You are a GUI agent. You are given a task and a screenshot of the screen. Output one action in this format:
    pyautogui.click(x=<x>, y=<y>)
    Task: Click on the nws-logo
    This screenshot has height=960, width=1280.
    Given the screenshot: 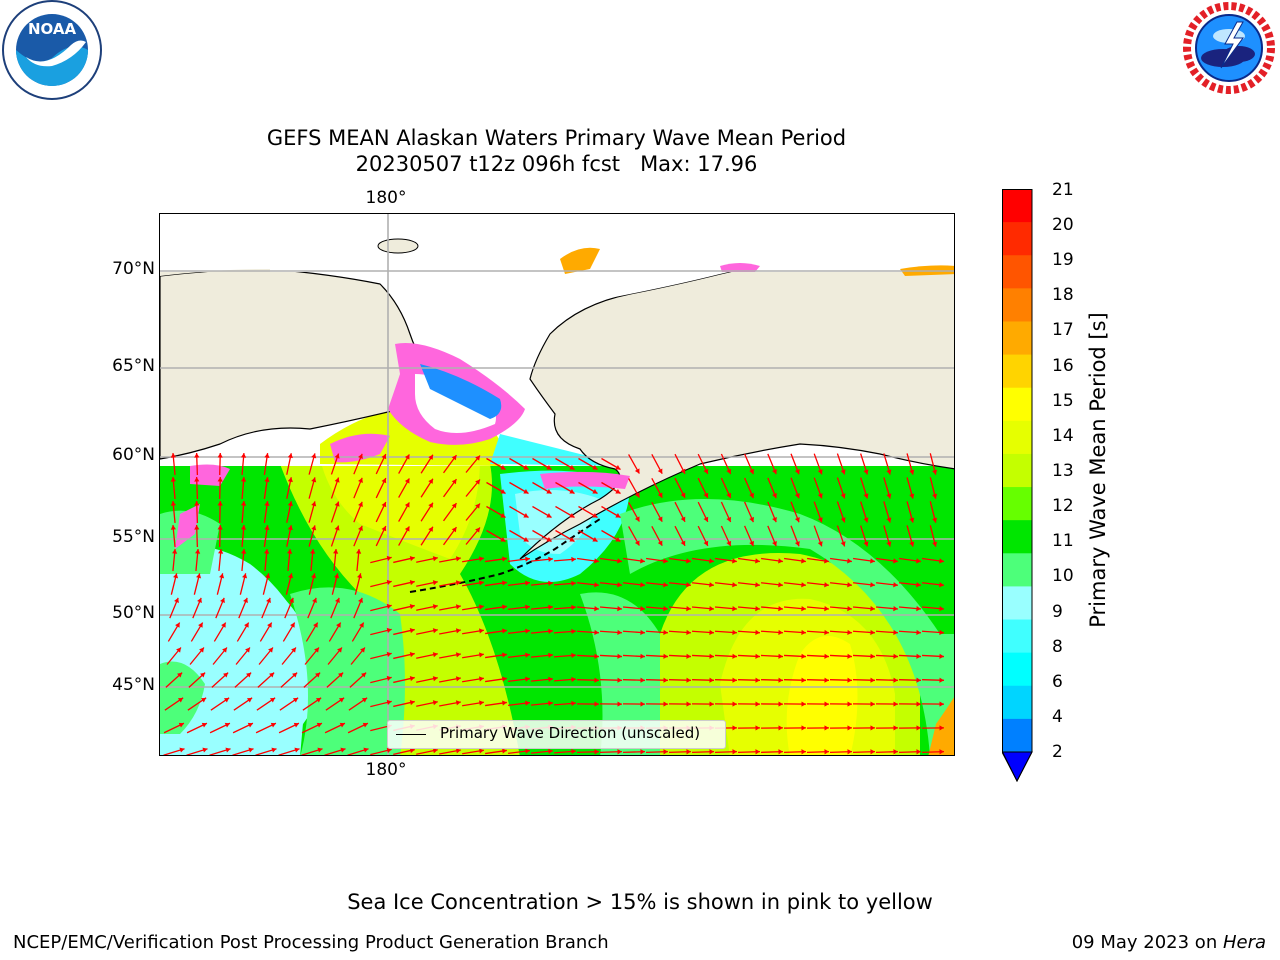 What is the action you would take?
    pyautogui.click(x=1228, y=50)
    